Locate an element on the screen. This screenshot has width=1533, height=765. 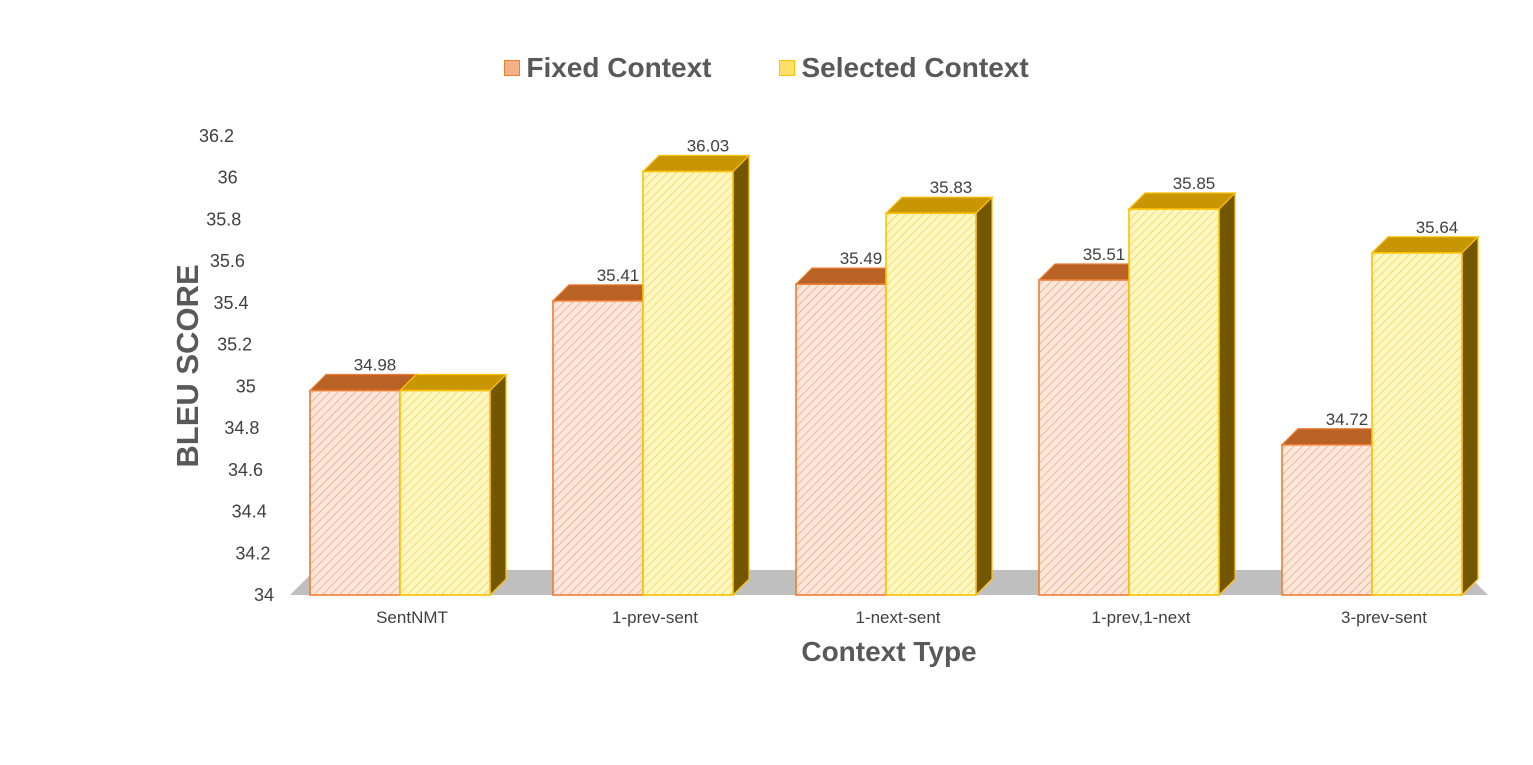
data-label-fixed-1: 35.41 is located at coordinates (618, 275).